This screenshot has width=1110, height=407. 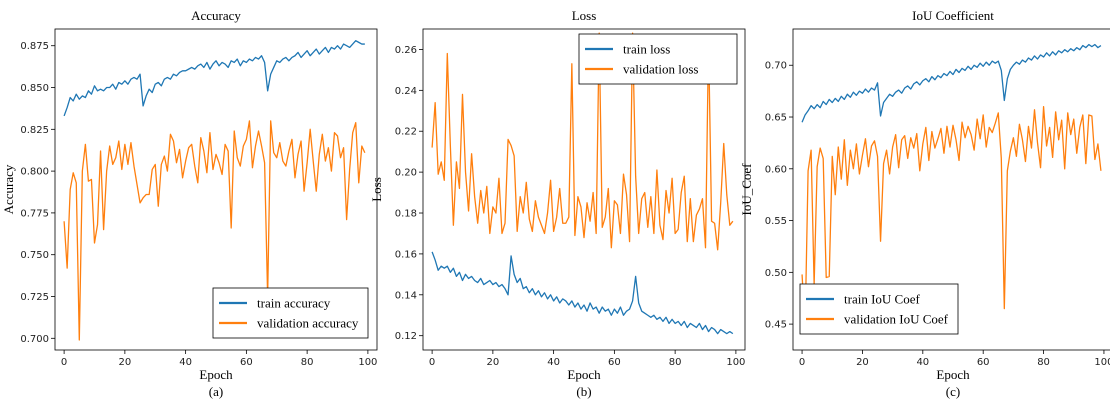 What do you see at coordinates (953, 15) in the screenshot?
I see `chart-title: IoU Coefficient` at bounding box center [953, 15].